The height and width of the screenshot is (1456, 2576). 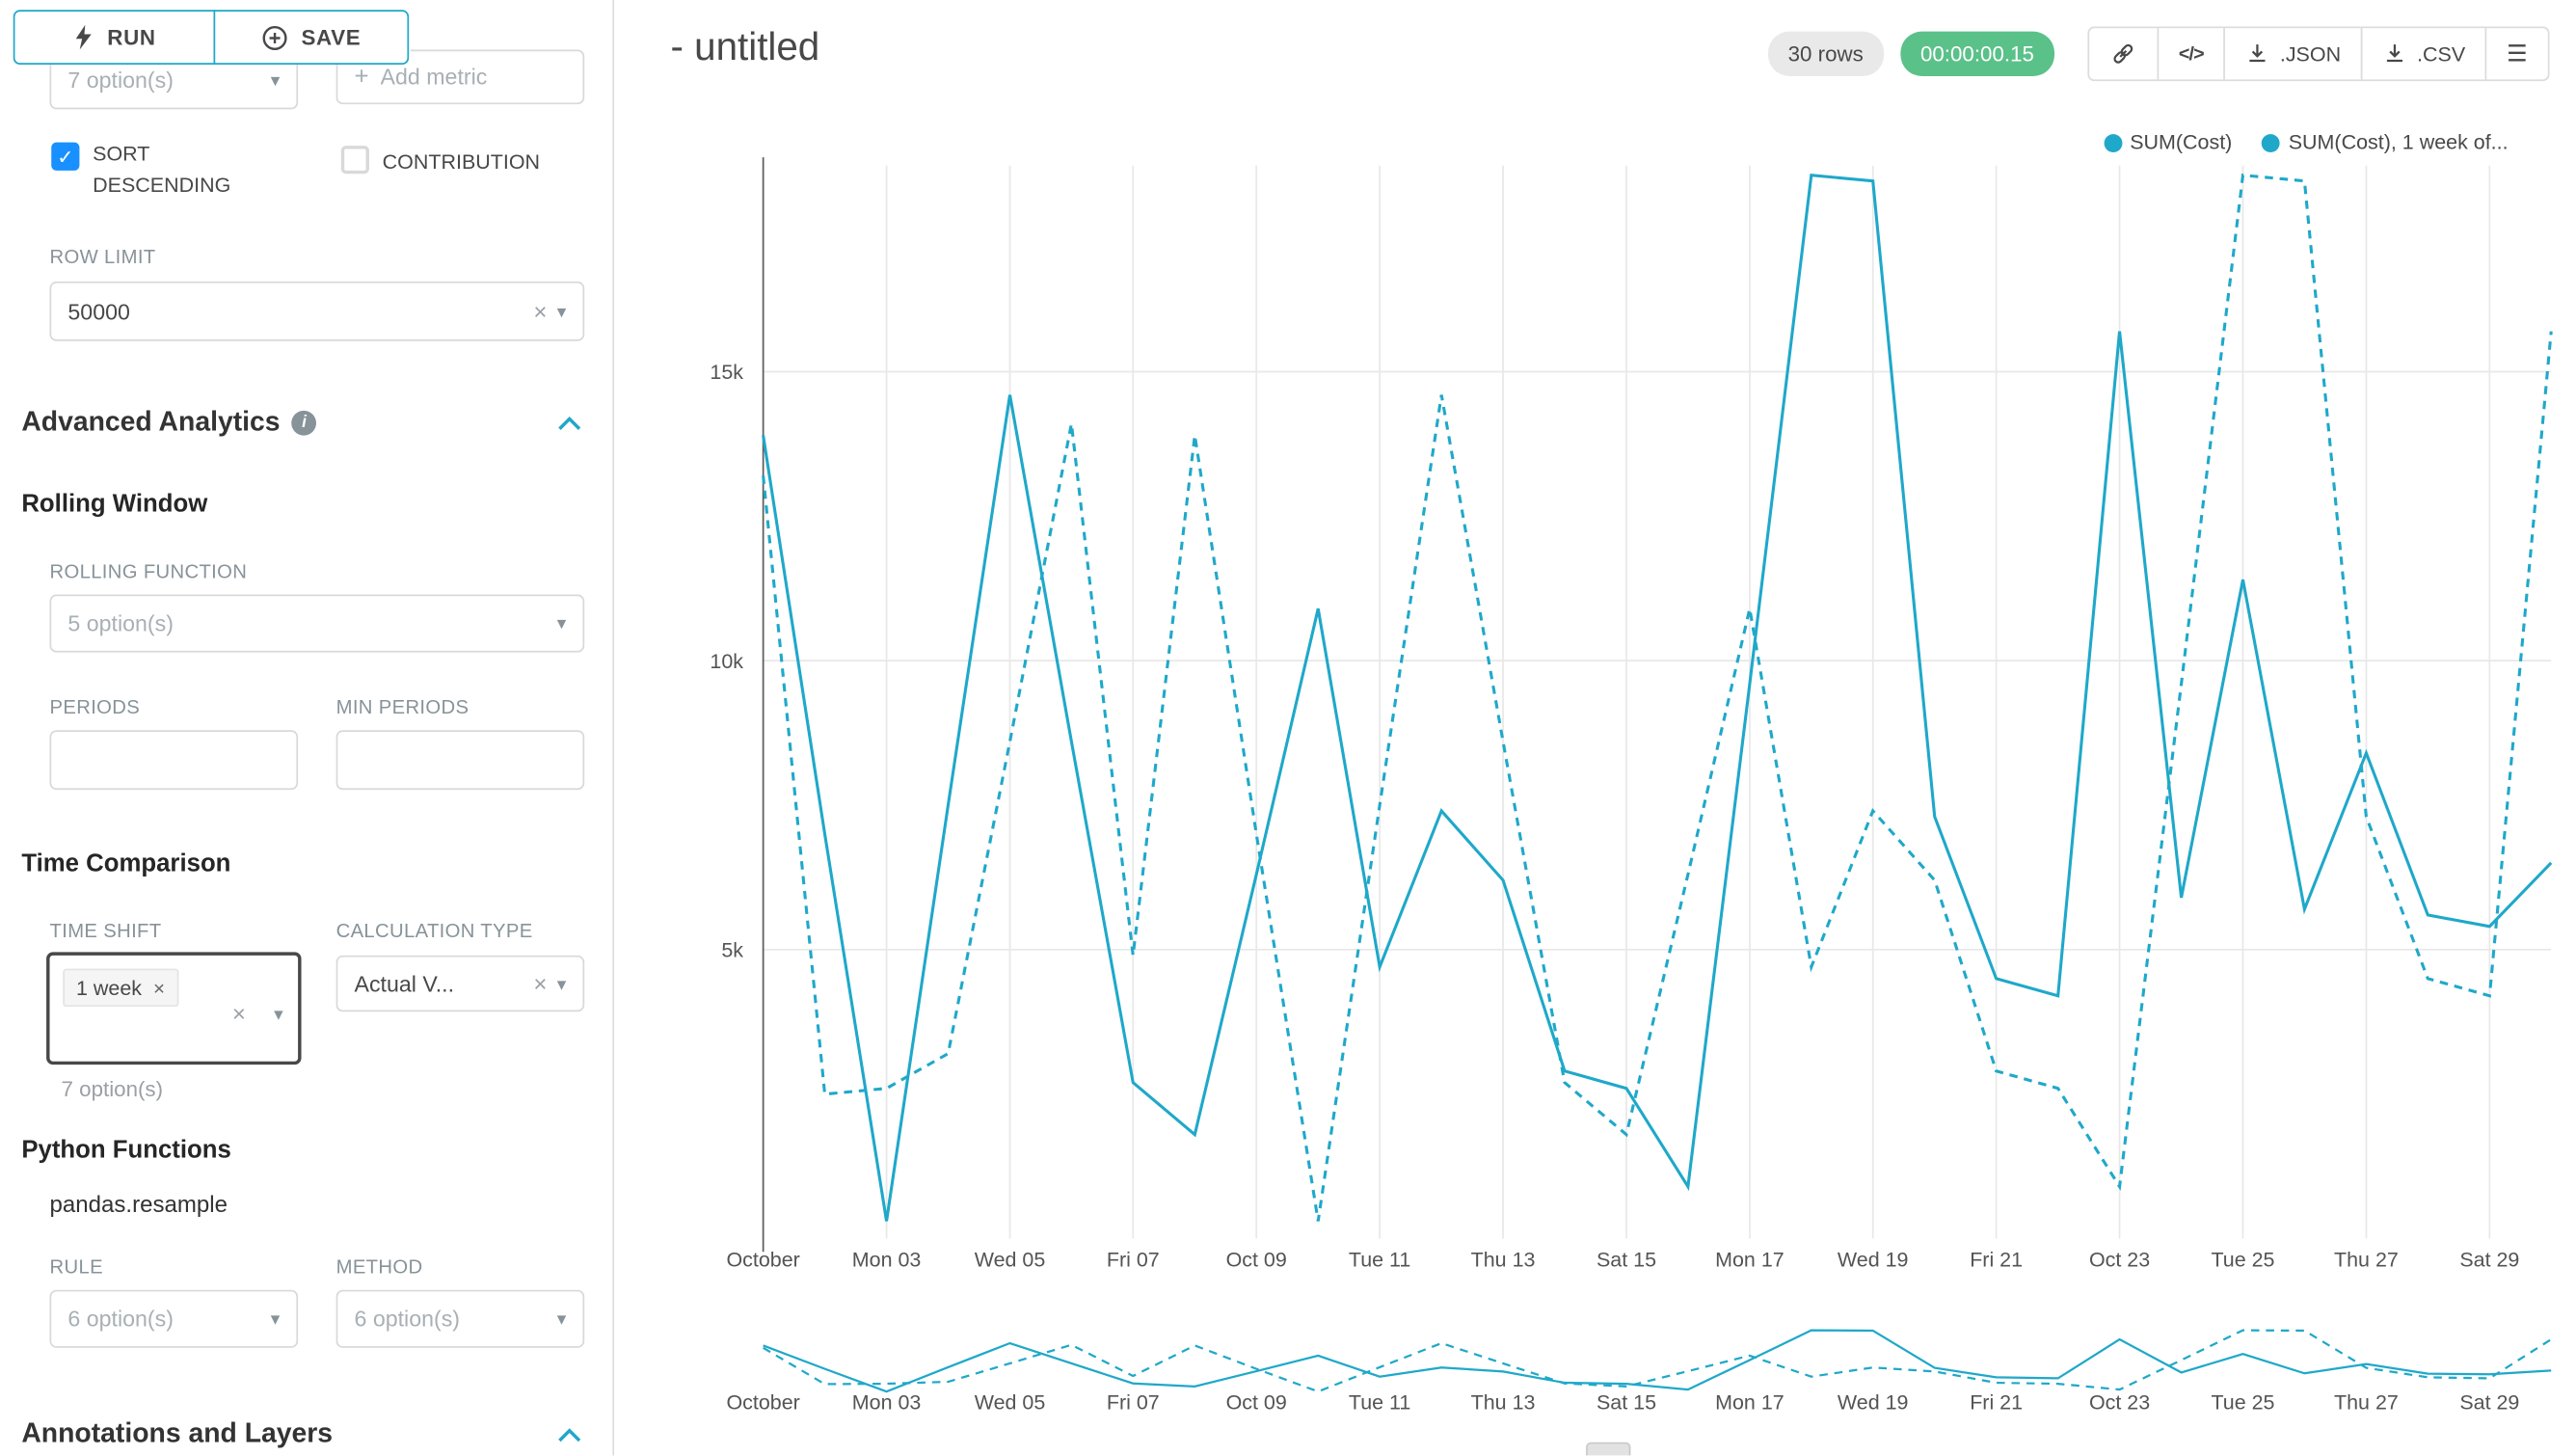 What do you see at coordinates (95, 707) in the screenshot?
I see `periods-label: PERIODS` at bounding box center [95, 707].